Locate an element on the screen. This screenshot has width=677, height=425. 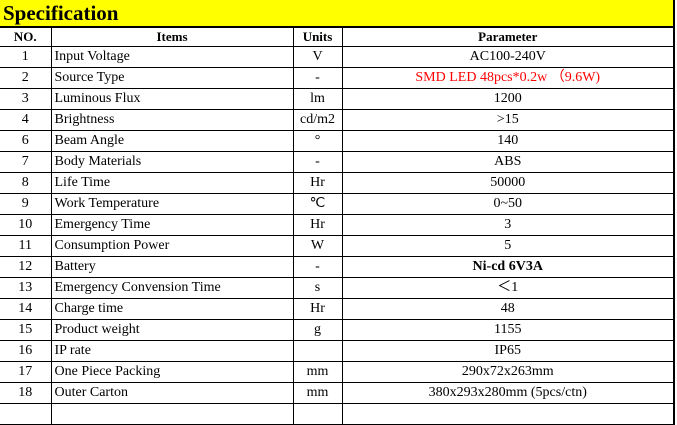
item-name: Source Type is located at coordinates (172, 78).